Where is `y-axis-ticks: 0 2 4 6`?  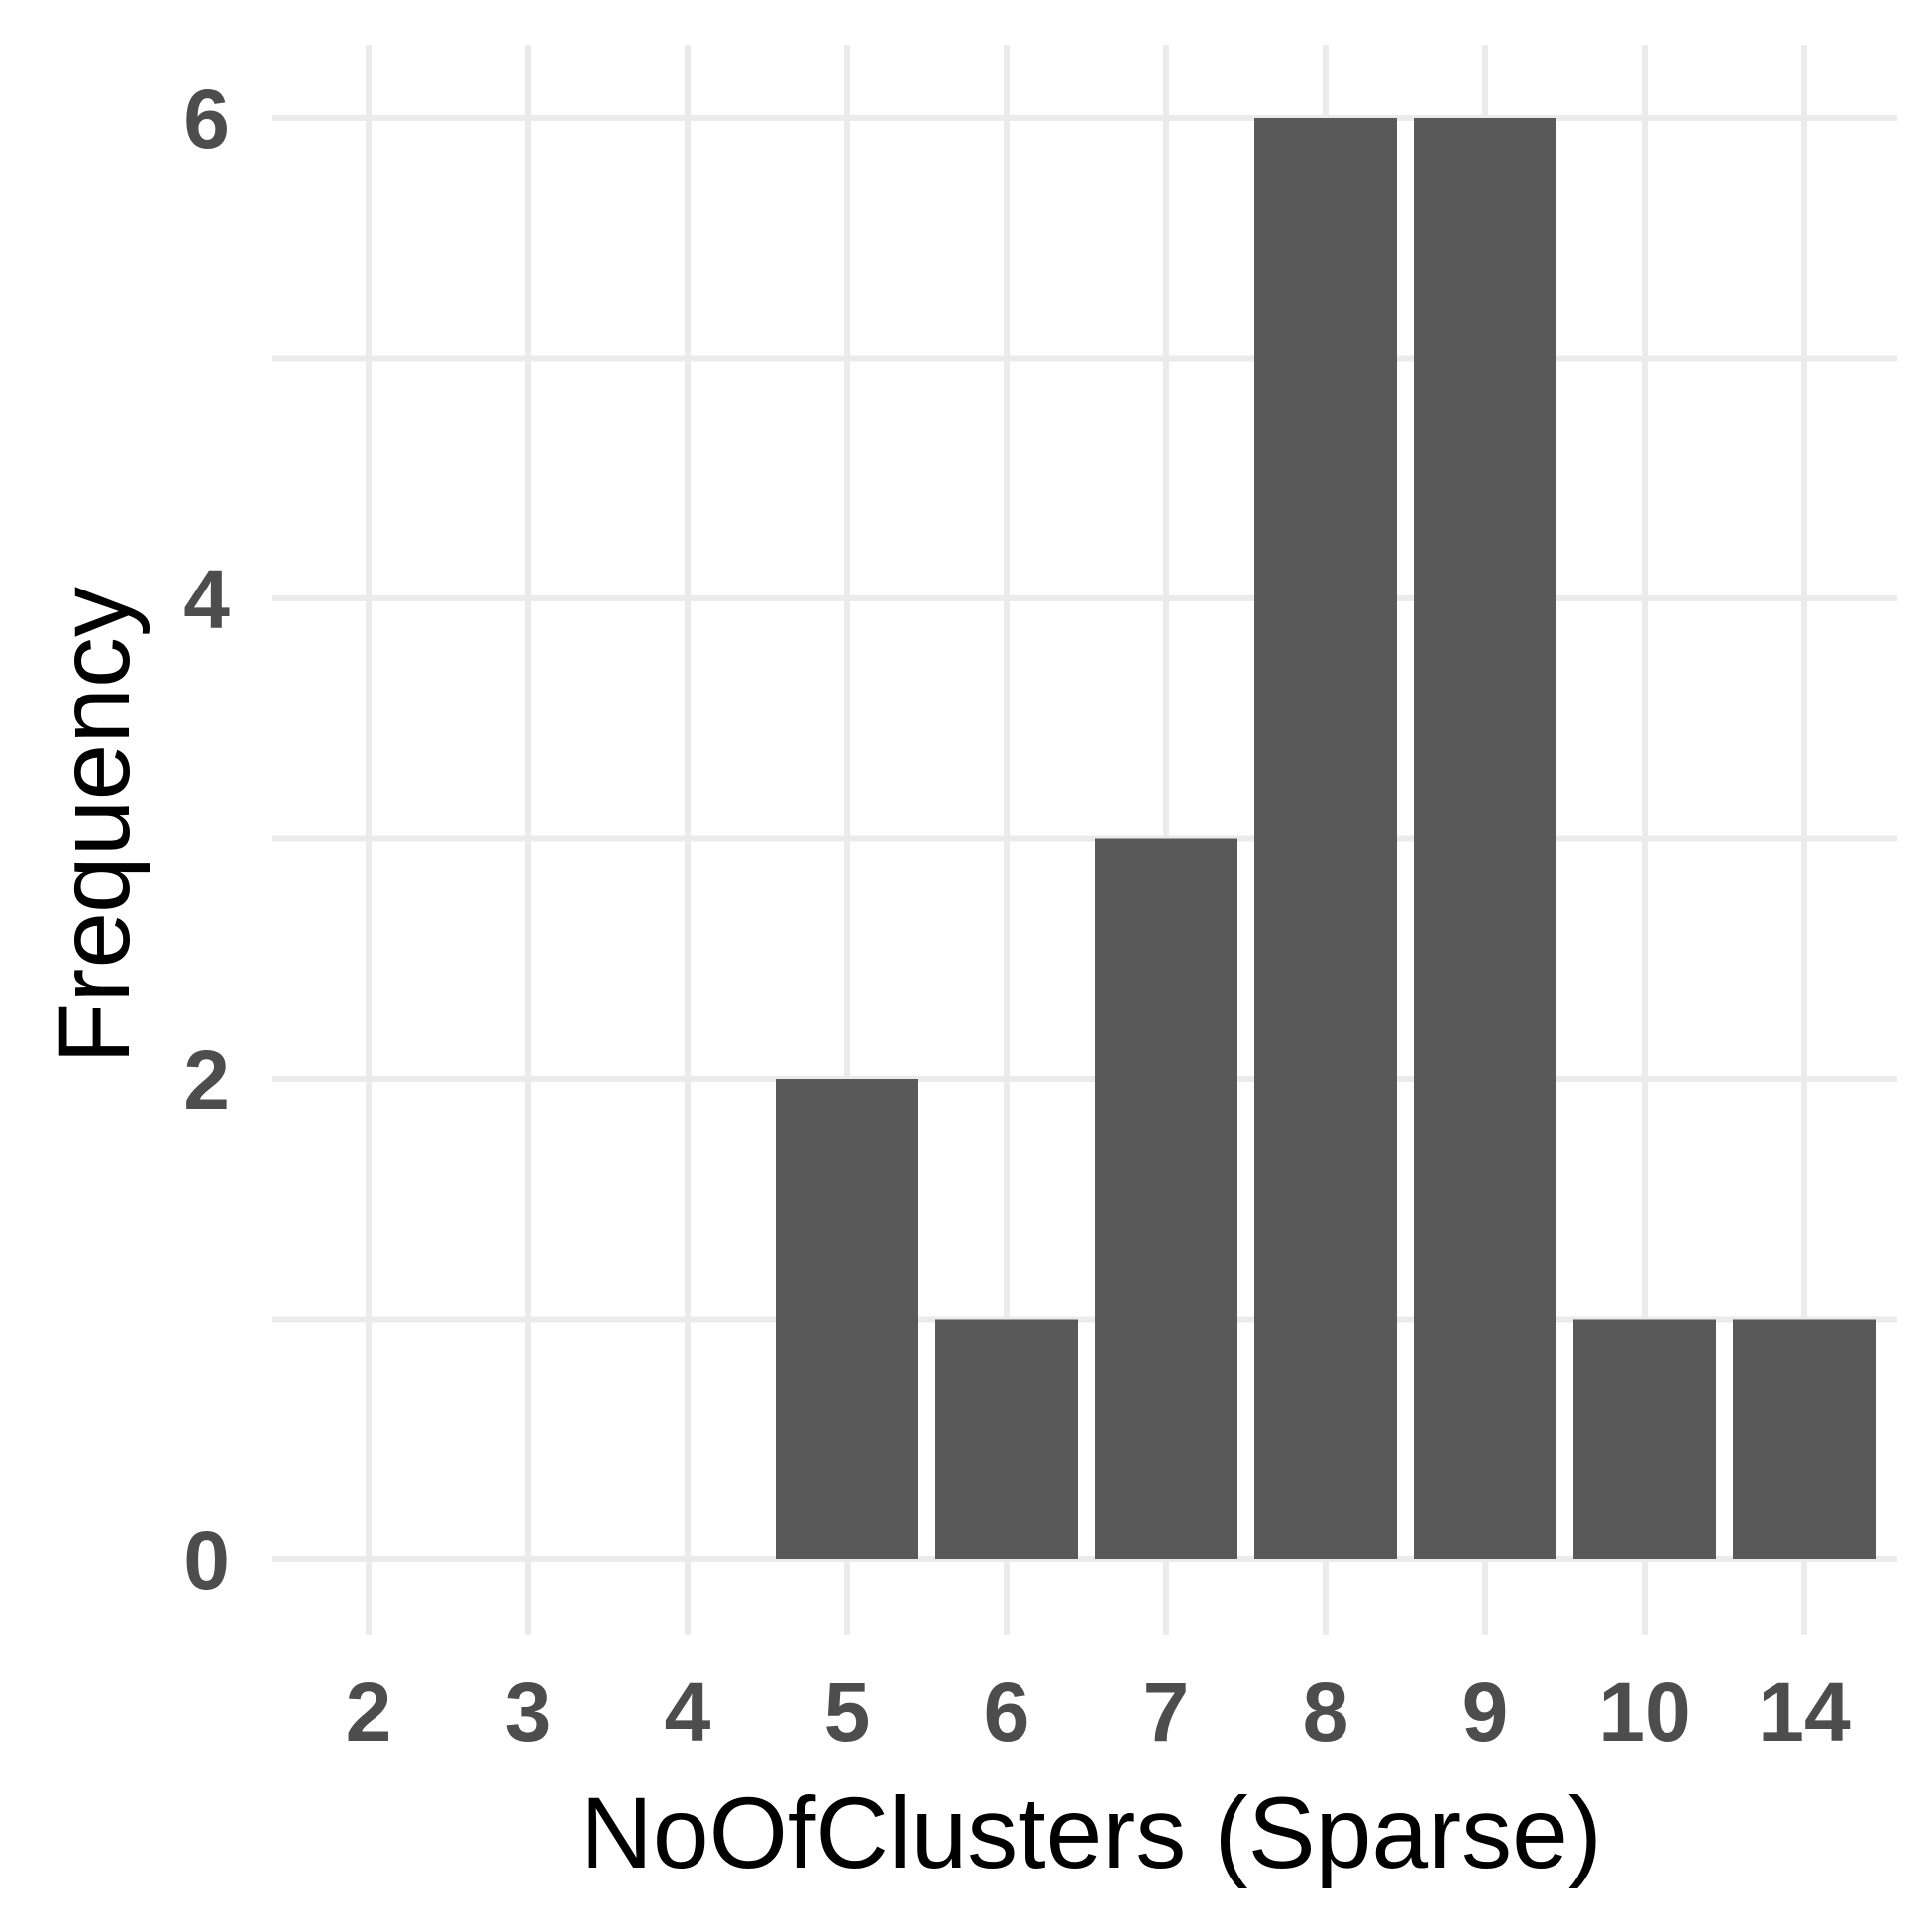
y-axis-ticks: 0 2 4 6 is located at coordinates (206, 840).